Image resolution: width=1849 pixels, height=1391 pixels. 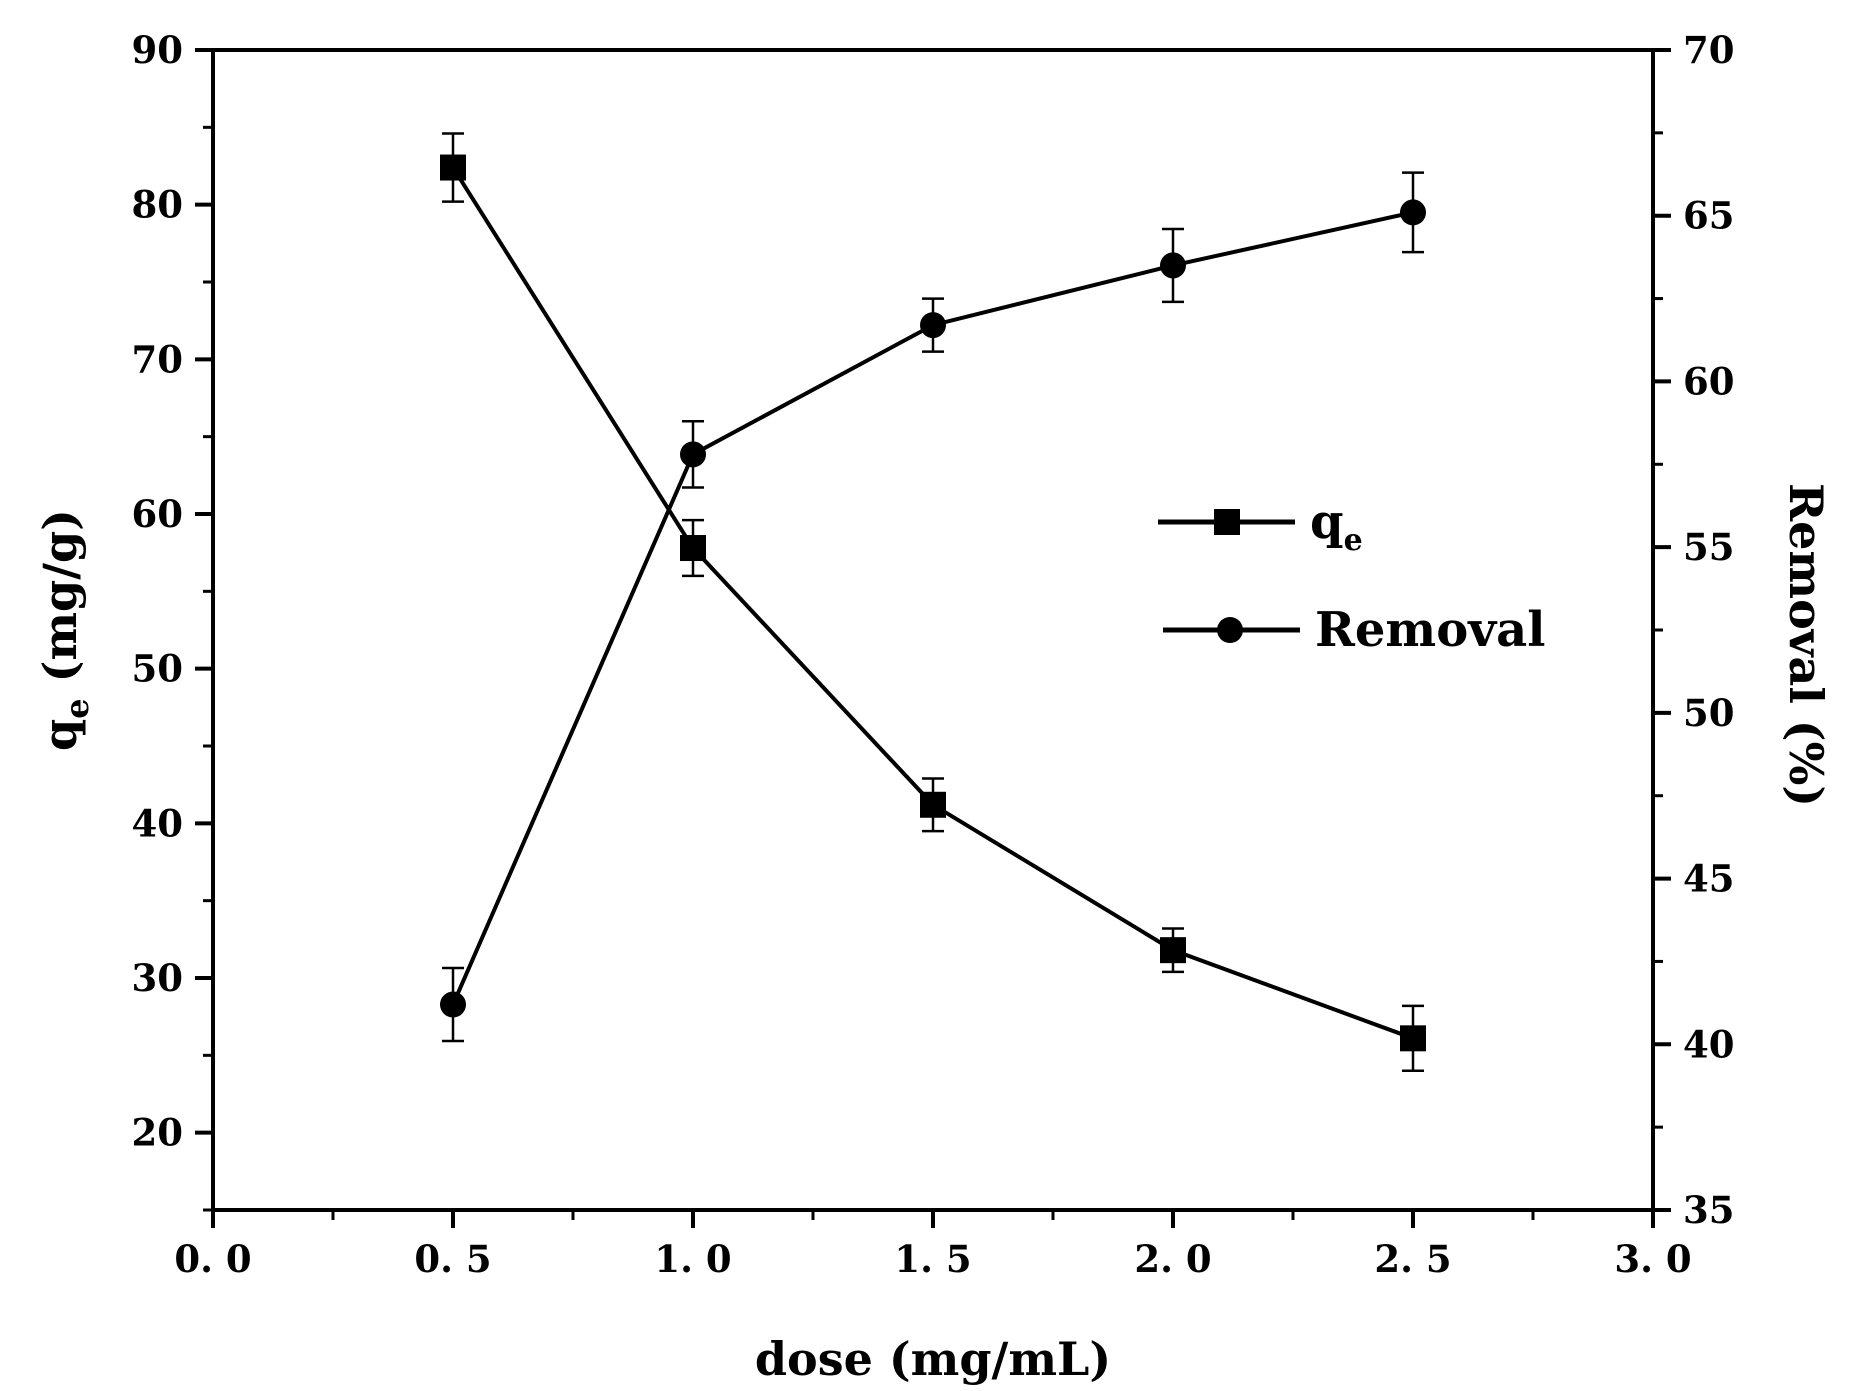 I want to click on y-left-tick-label: 60, so click(x=158, y=514).